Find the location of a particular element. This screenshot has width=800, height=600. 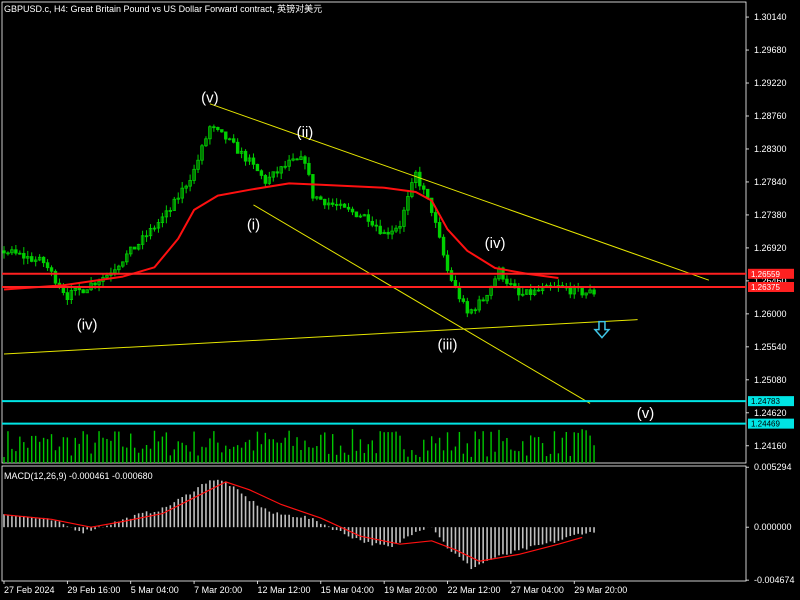

wave-label: (i) is located at coordinates (253, 224).